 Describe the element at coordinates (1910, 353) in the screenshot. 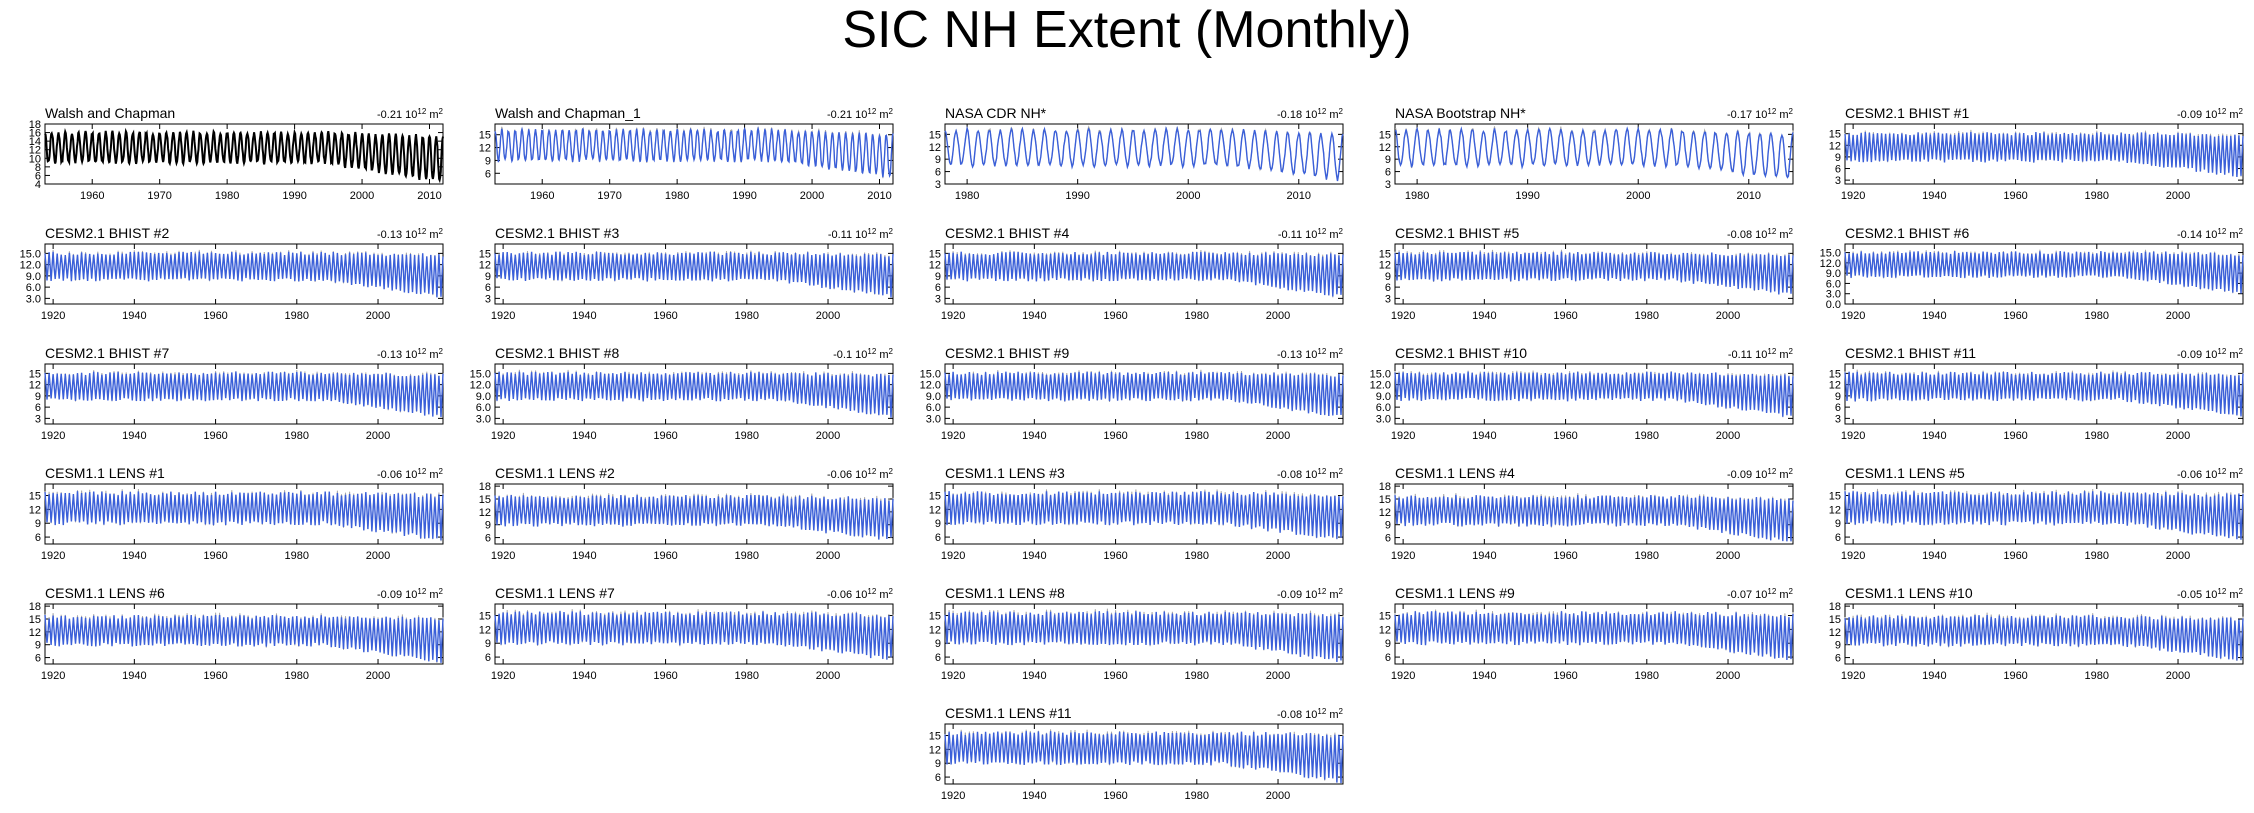

I see `panel-title: CESM2.1 BHIST #11` at that location.